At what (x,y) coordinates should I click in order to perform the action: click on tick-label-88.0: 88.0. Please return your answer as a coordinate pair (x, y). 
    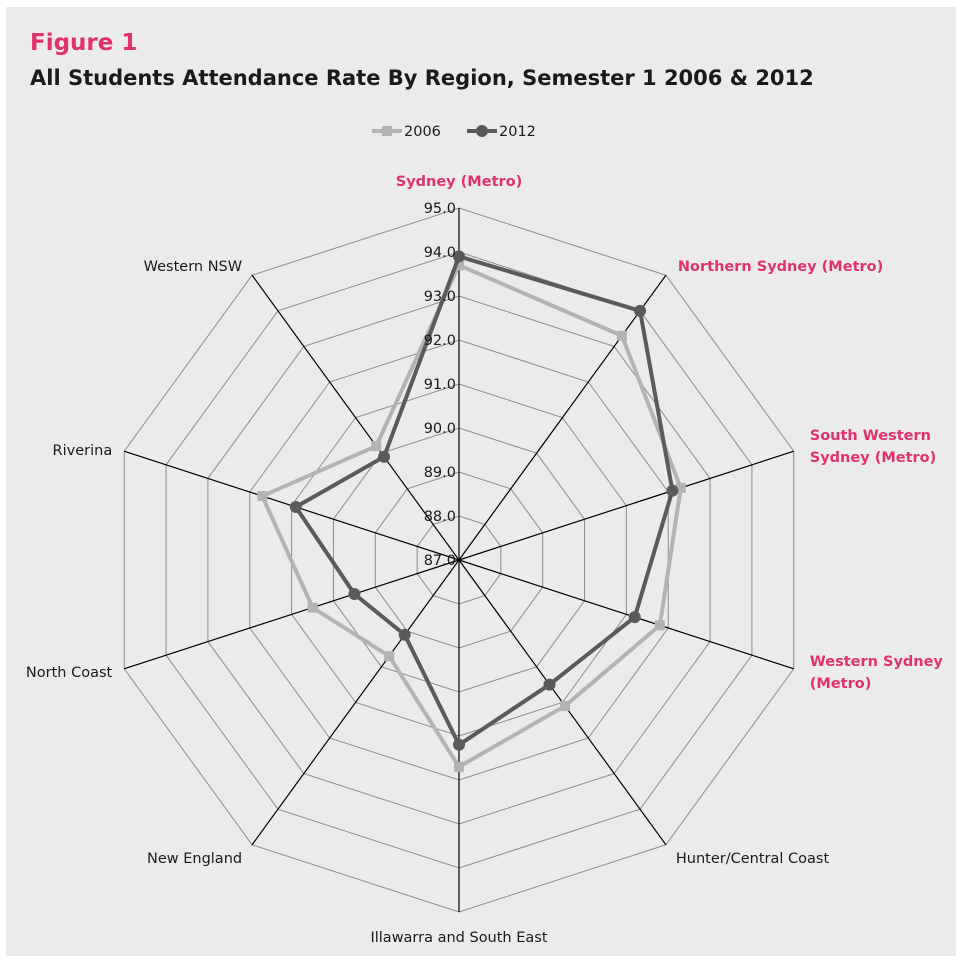
    Looking at the image, I should click on (440, 517).